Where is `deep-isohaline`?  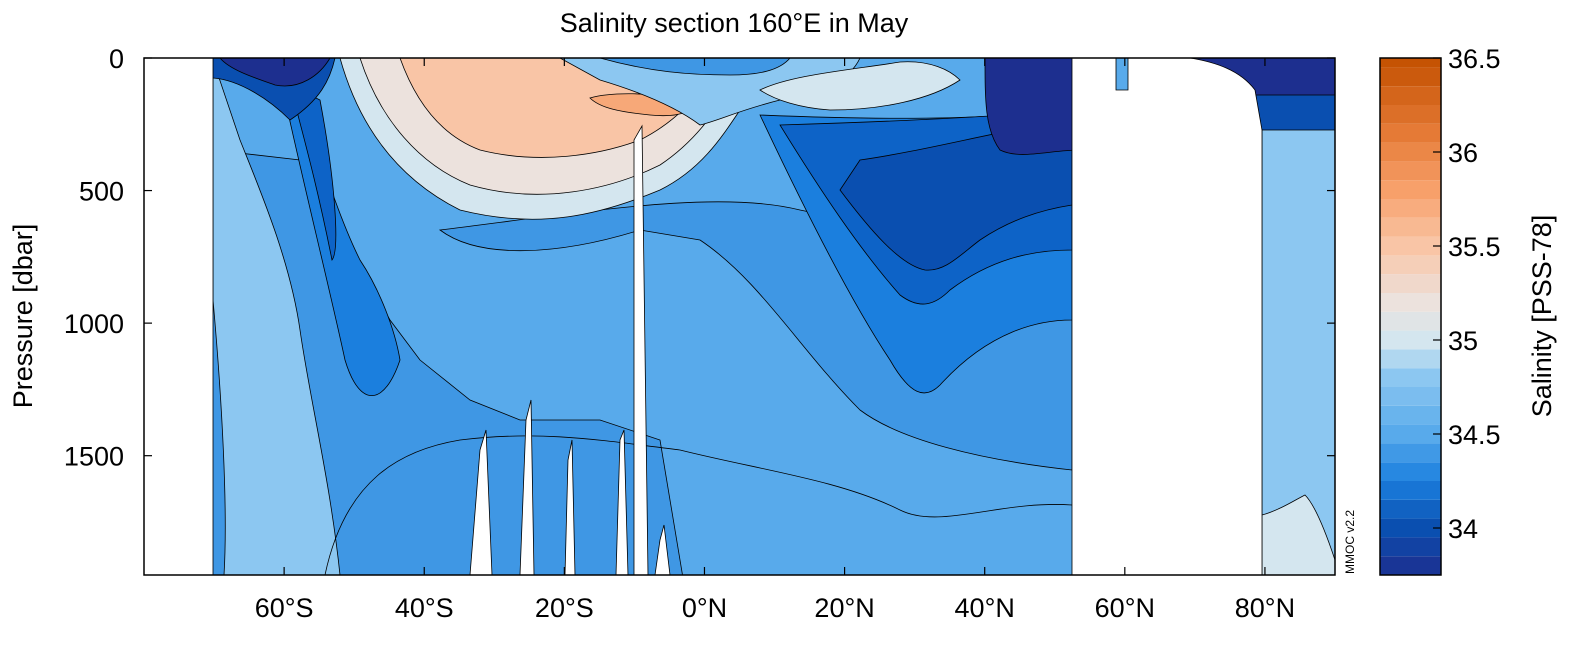
deep-isohaline is located at coordinates (698, 505).